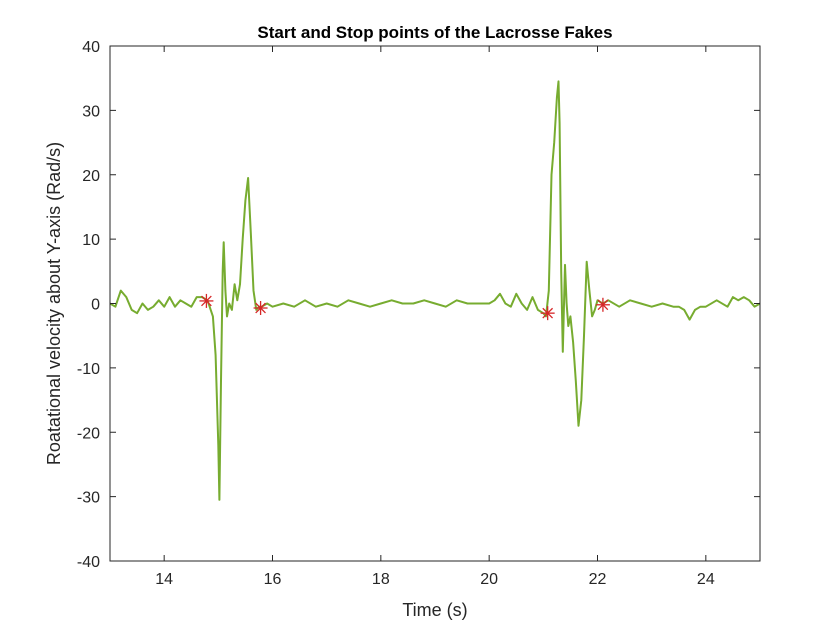 This screenshot has width=840, height=635. Describe the element at coordinates (91, 240) in the screenshot. I see `y-tick-label: 10` at that location.